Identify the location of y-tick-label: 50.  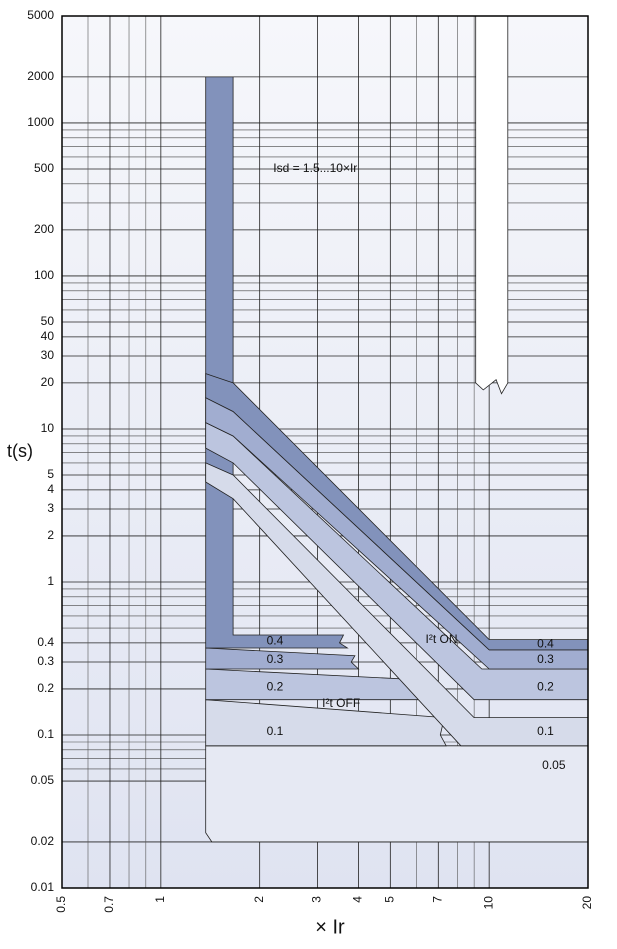
(48, 321).